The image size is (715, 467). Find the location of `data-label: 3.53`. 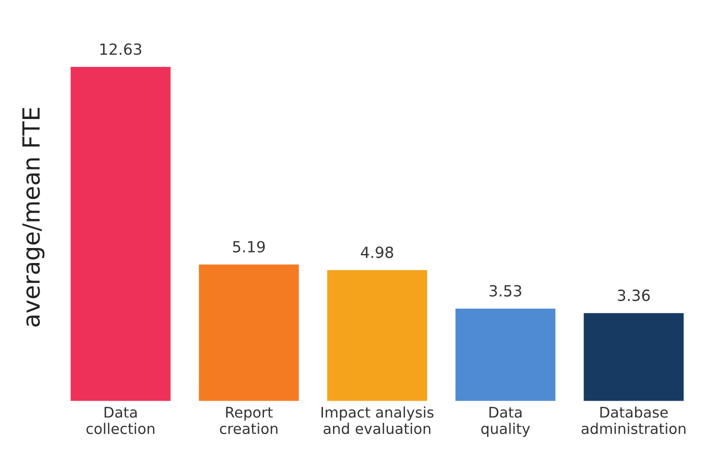

data-label: 3.53 is located at coordinates (506, 291).